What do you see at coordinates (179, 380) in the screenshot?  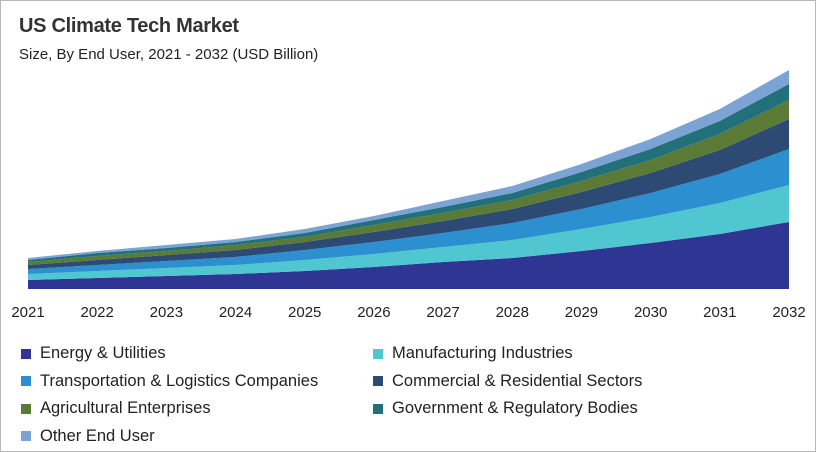 I see `legend-label: Transportation & Logistics Companies` at bounding box center [179, 380].